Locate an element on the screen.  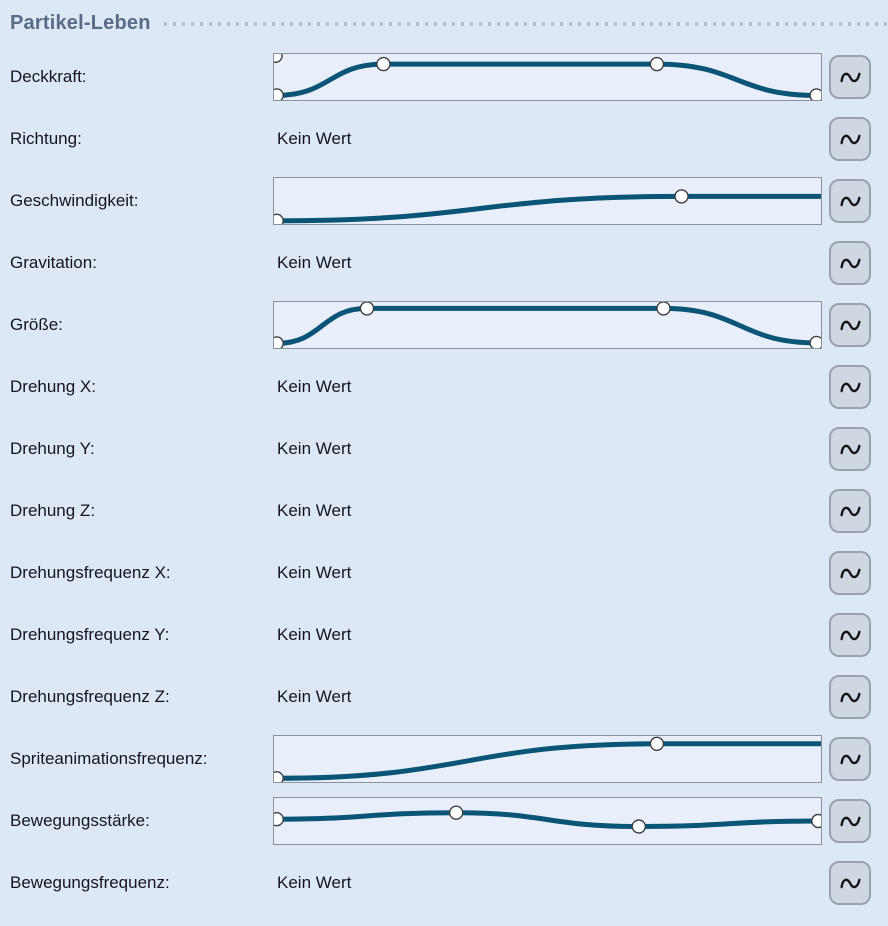
row-label: Geschwindigkeit: is located at coordinates (74, 200).